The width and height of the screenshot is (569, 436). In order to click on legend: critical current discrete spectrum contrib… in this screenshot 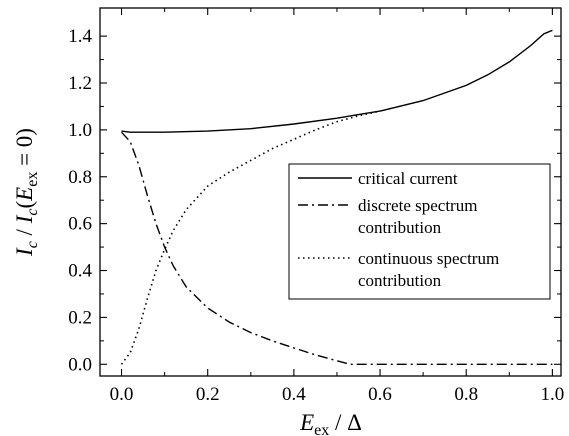, I will do `click(419, 231)`.